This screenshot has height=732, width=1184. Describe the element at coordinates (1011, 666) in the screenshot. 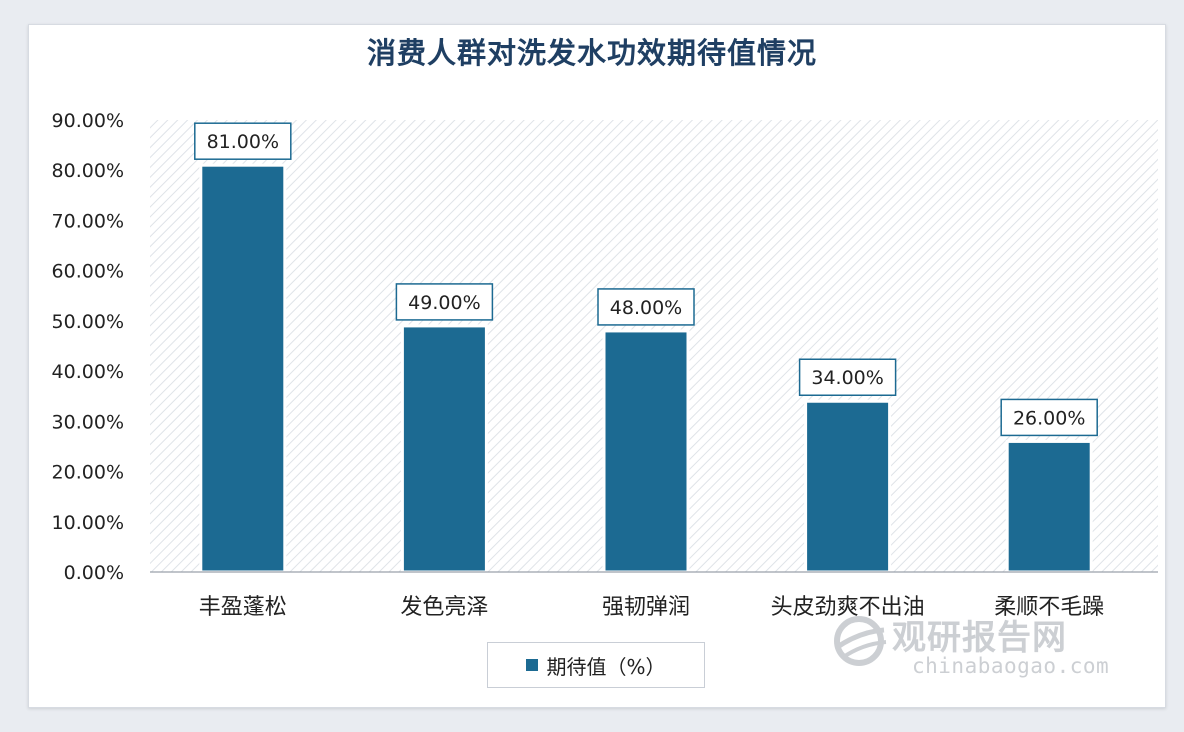

I see `watermark-site: chinabaogao.com` at that location.